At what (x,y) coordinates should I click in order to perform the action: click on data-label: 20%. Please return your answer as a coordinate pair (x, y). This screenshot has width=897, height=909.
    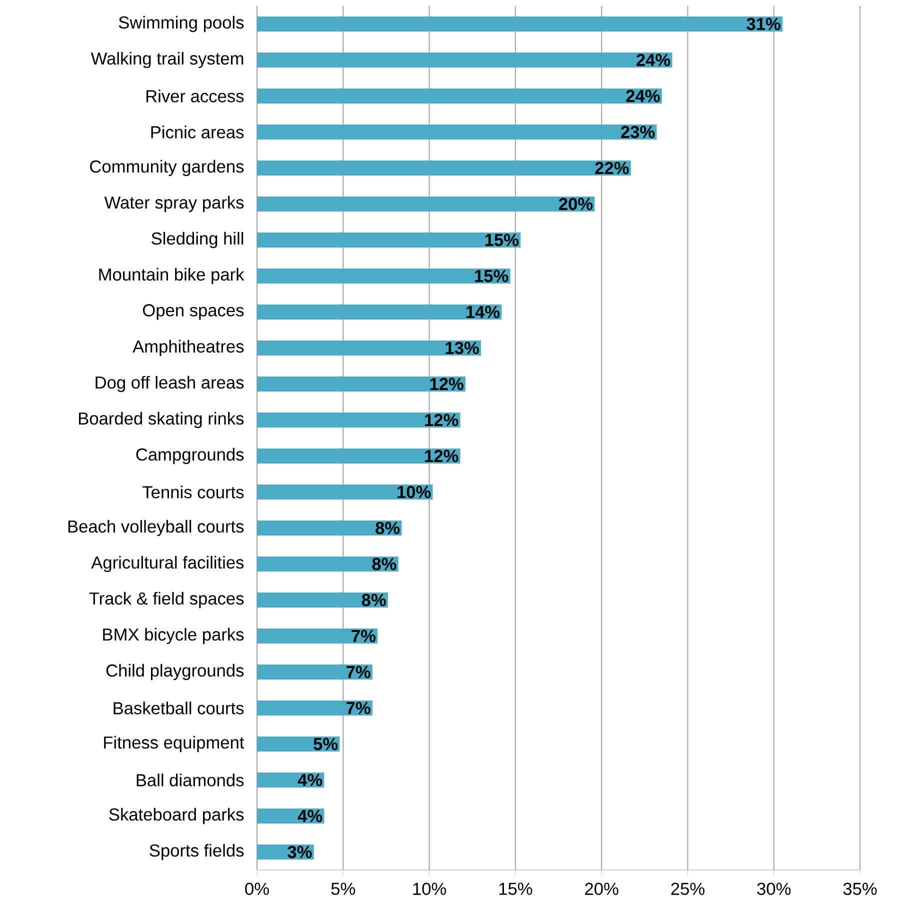
    Looking at the image, I should click on (575, 204).